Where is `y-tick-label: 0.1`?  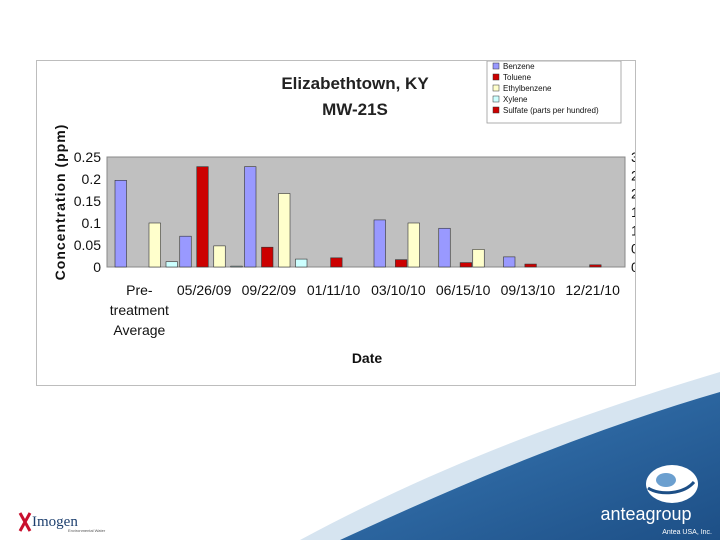 y-tick-label: 0.1 is located at coordinates (92, 223).